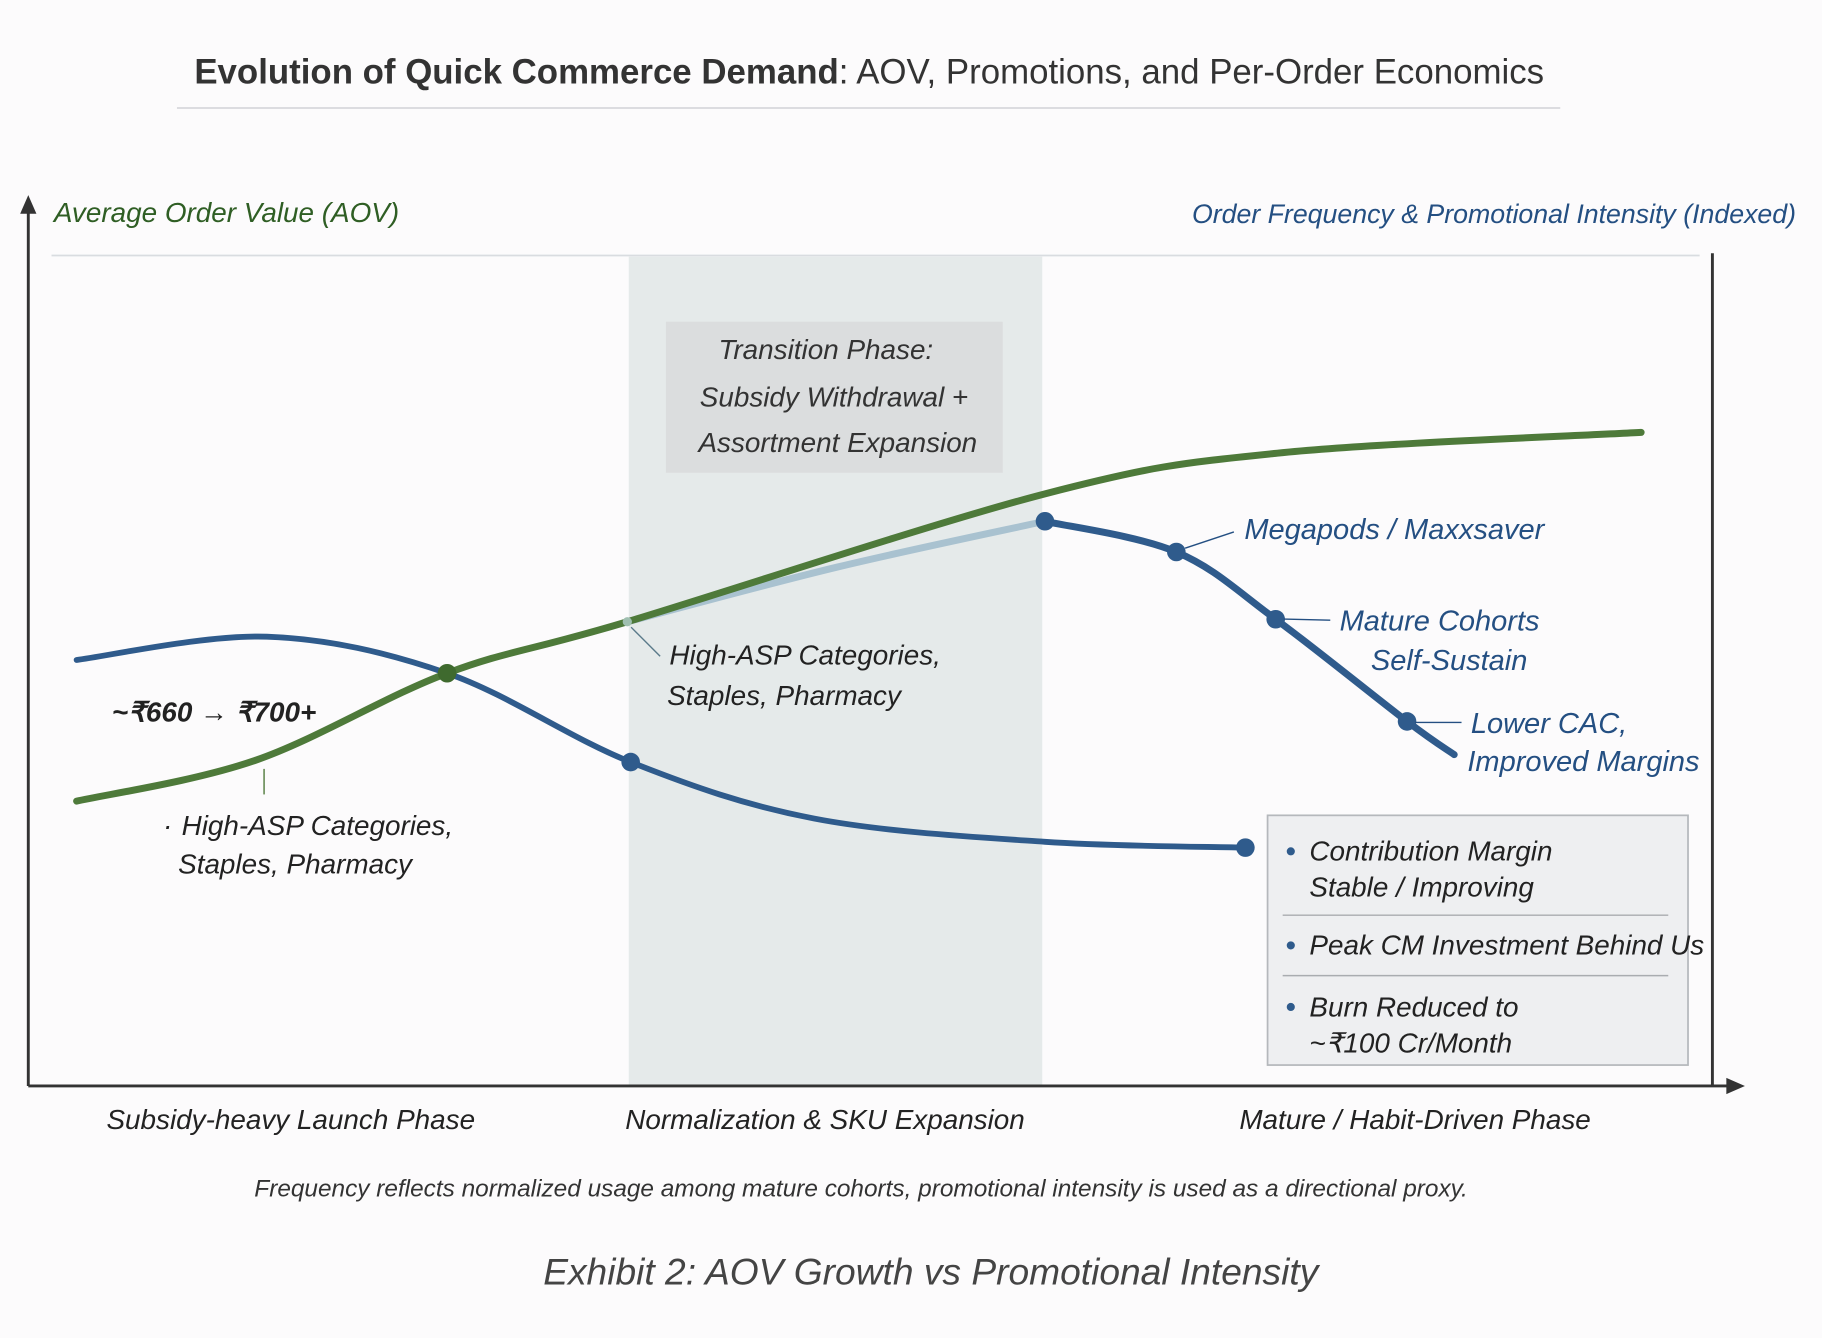 The width and height of the screenshot is (1822, 1338). I want to click on transition-label-box, so click(834, 397).